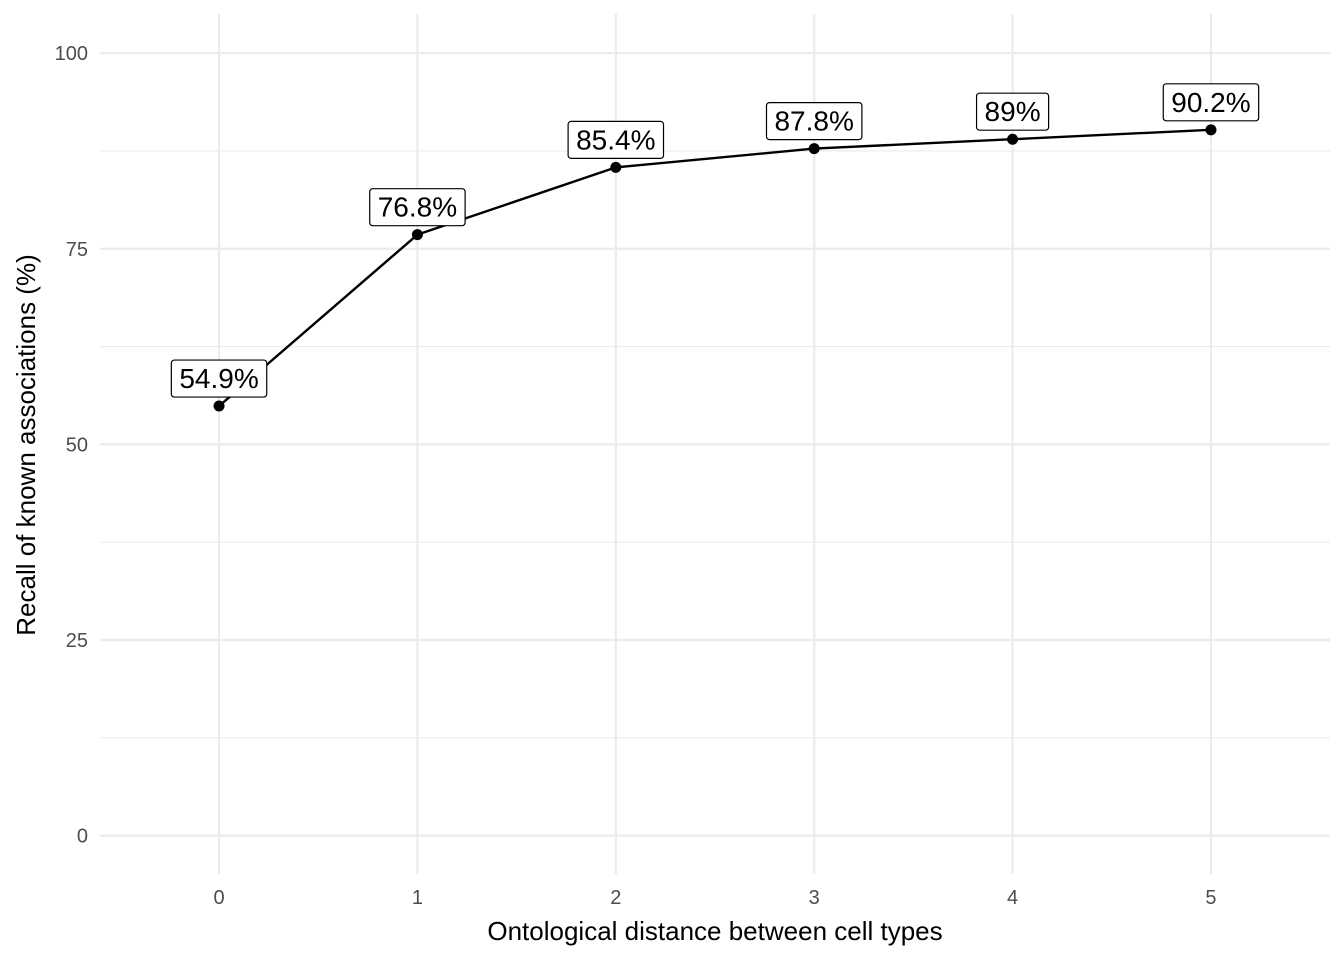 Image resolution: width=1344 pixels, height=960 pixels. What do you see at coordinates (417, 898) in the screenshot?
I see `x-tick-label: 1` at bounding box center [417, 898].